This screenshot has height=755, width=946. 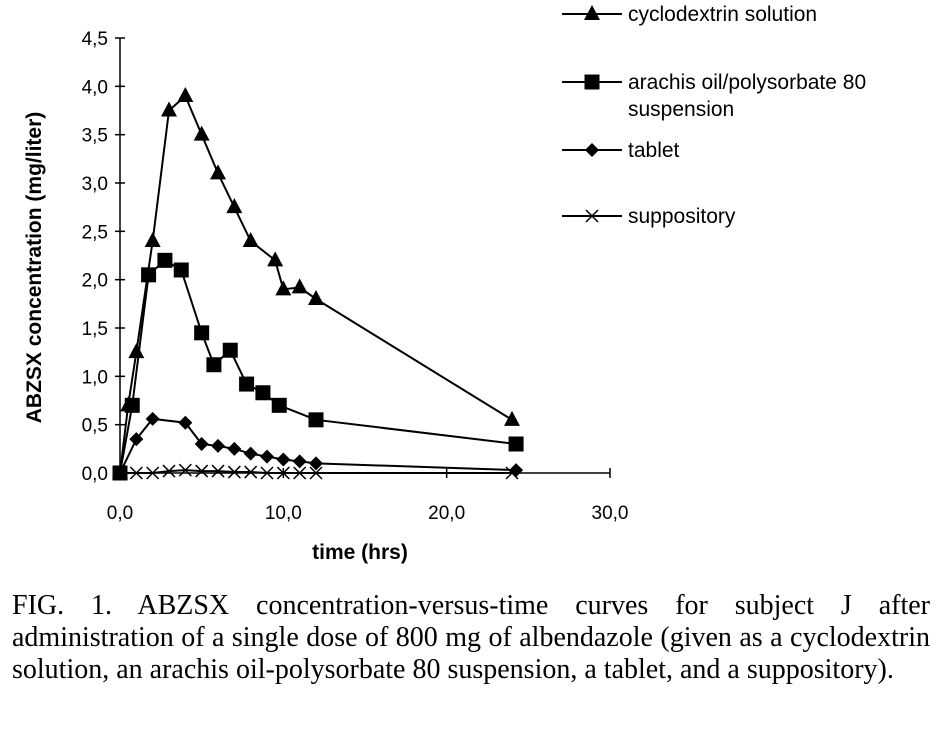 I want to click on legend-label: arachis oil/polysorbate 80 suspension, so click(x=747, y=96).